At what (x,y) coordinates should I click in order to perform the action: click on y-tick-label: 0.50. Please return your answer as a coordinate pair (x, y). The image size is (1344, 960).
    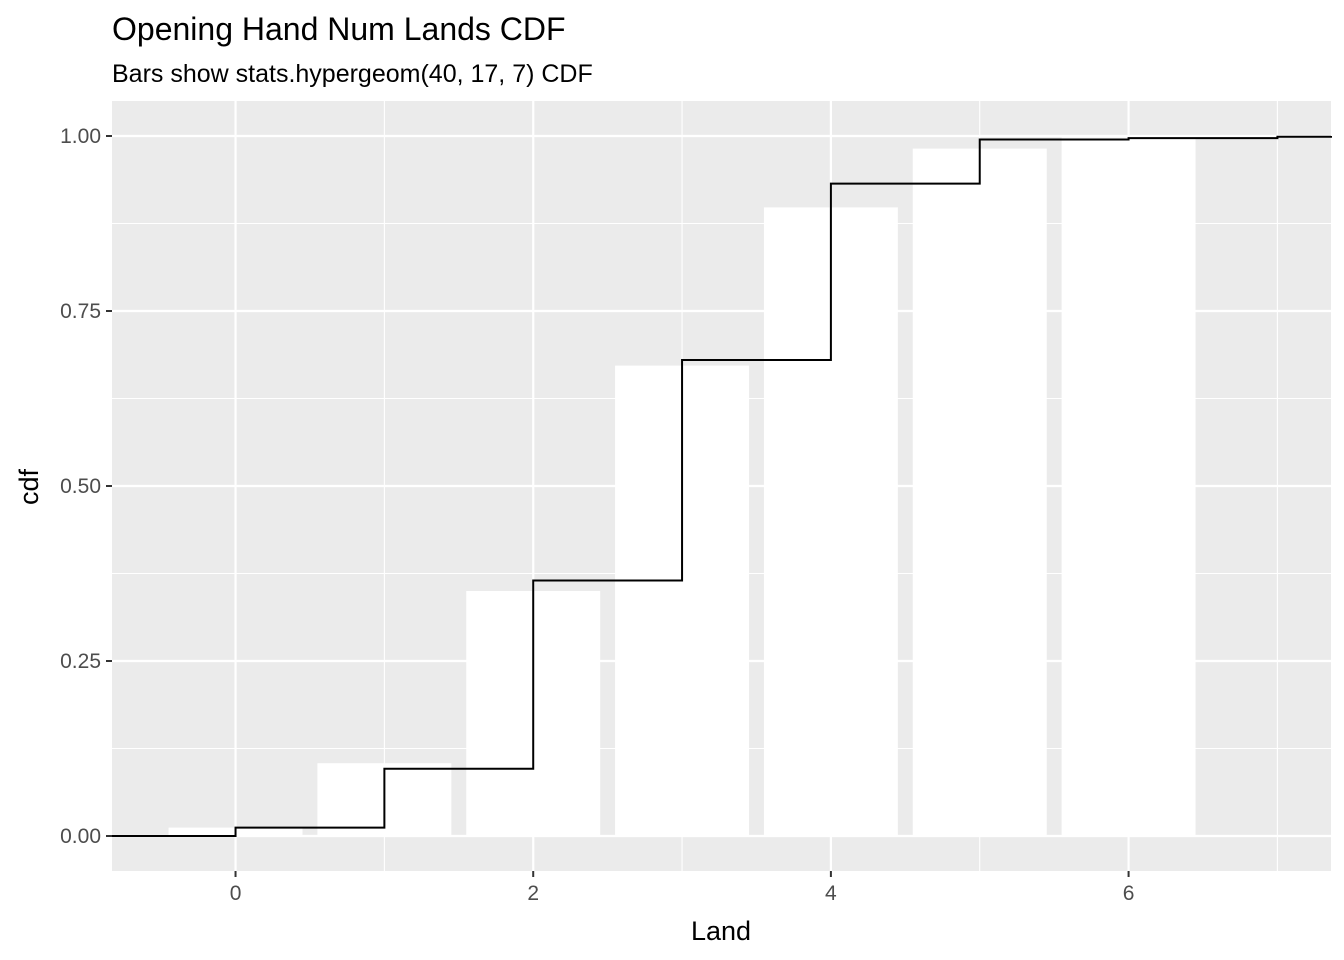
    Looking at the image, I should click on (80, 486).